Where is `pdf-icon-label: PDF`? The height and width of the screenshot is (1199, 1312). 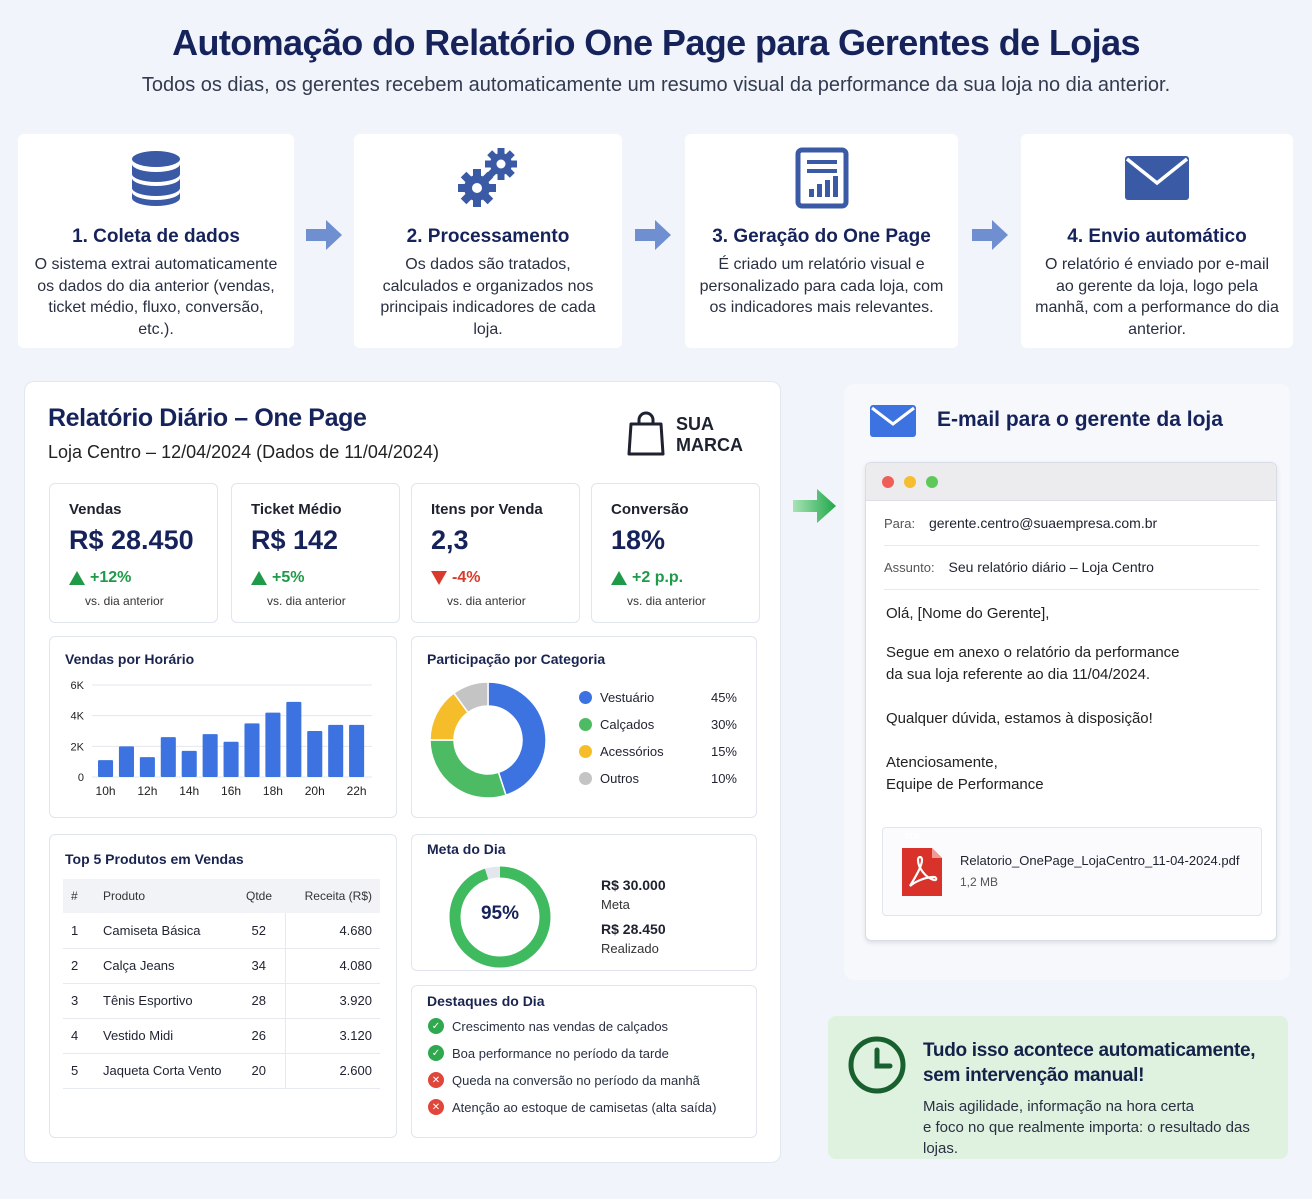
pdf-icon-label: PDF is located at coordinates (913, 836).